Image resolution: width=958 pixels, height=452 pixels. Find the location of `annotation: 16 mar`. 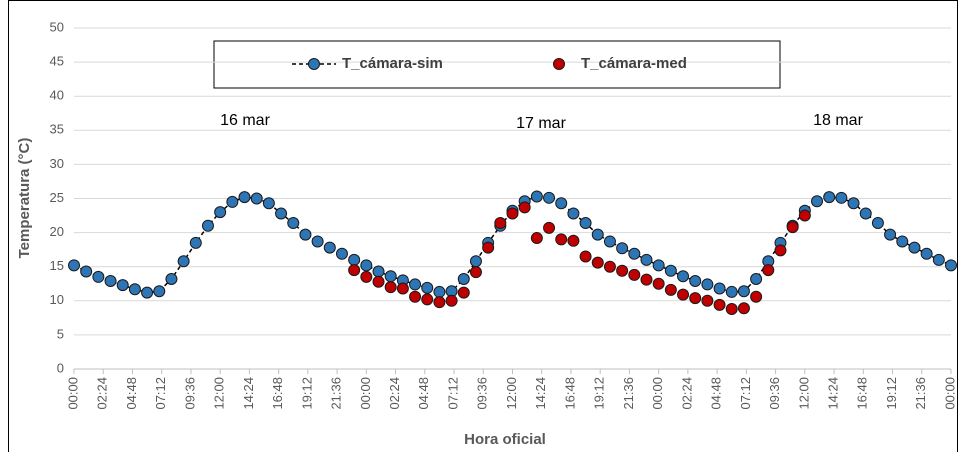

annotation: 16 mar is located at coordinates (245, 120).